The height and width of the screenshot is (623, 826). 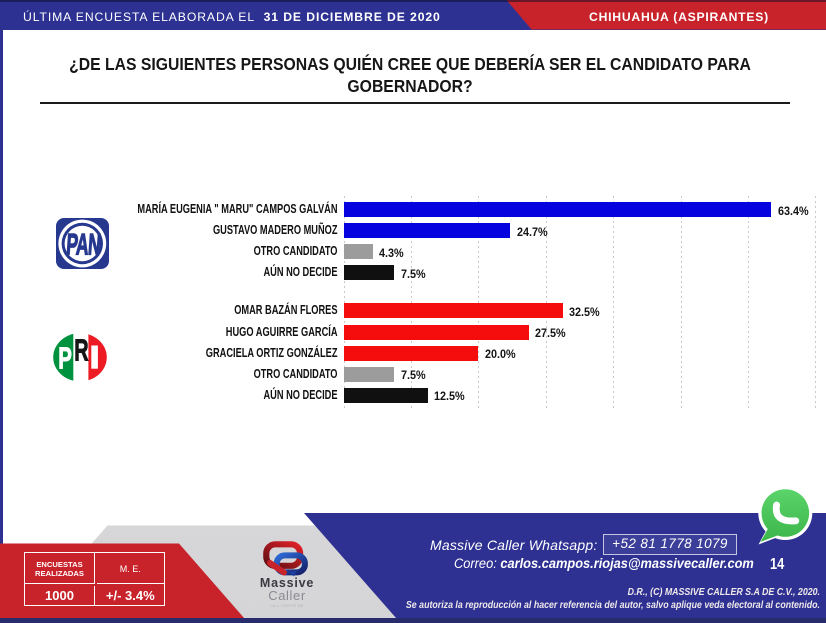 What do you see at coordinates (83, 244) in the screenshot?
I see `svg-text: PAN` at bounding box center [83, 244].